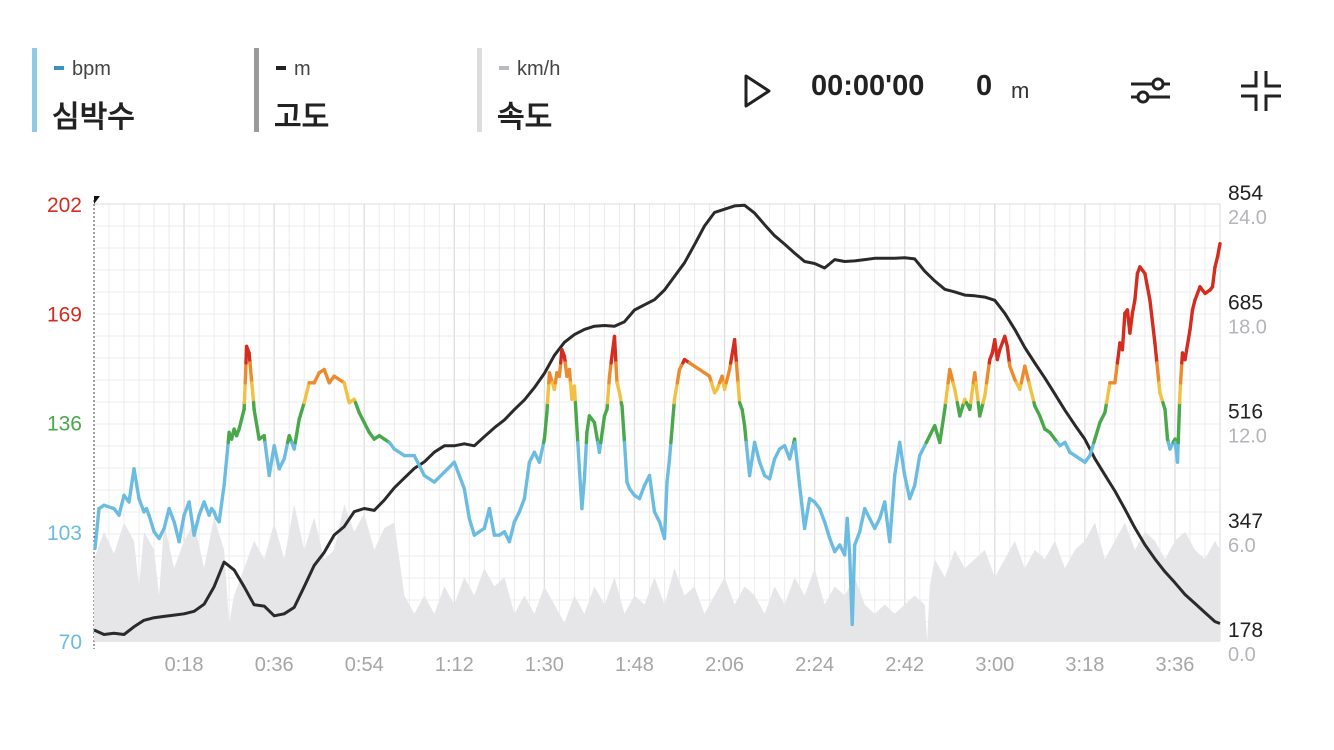  What do you see at coordinates (1245, 630) in the screenshot?
I see `y-tick-altitude: 178` at bounding box center [1245, 630].